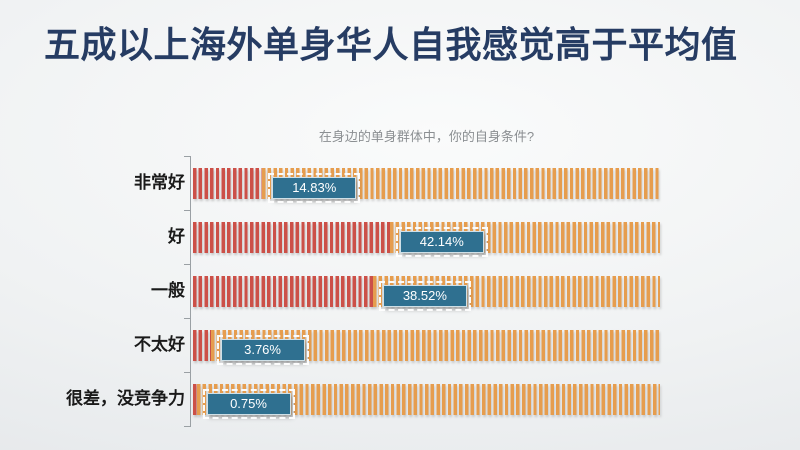 This screenshot has width=800, height=450. What do you see at coordinates (262, 350) in the screenshot?
I see `value-badge: 3.76%` at bounding box center [262, 350].